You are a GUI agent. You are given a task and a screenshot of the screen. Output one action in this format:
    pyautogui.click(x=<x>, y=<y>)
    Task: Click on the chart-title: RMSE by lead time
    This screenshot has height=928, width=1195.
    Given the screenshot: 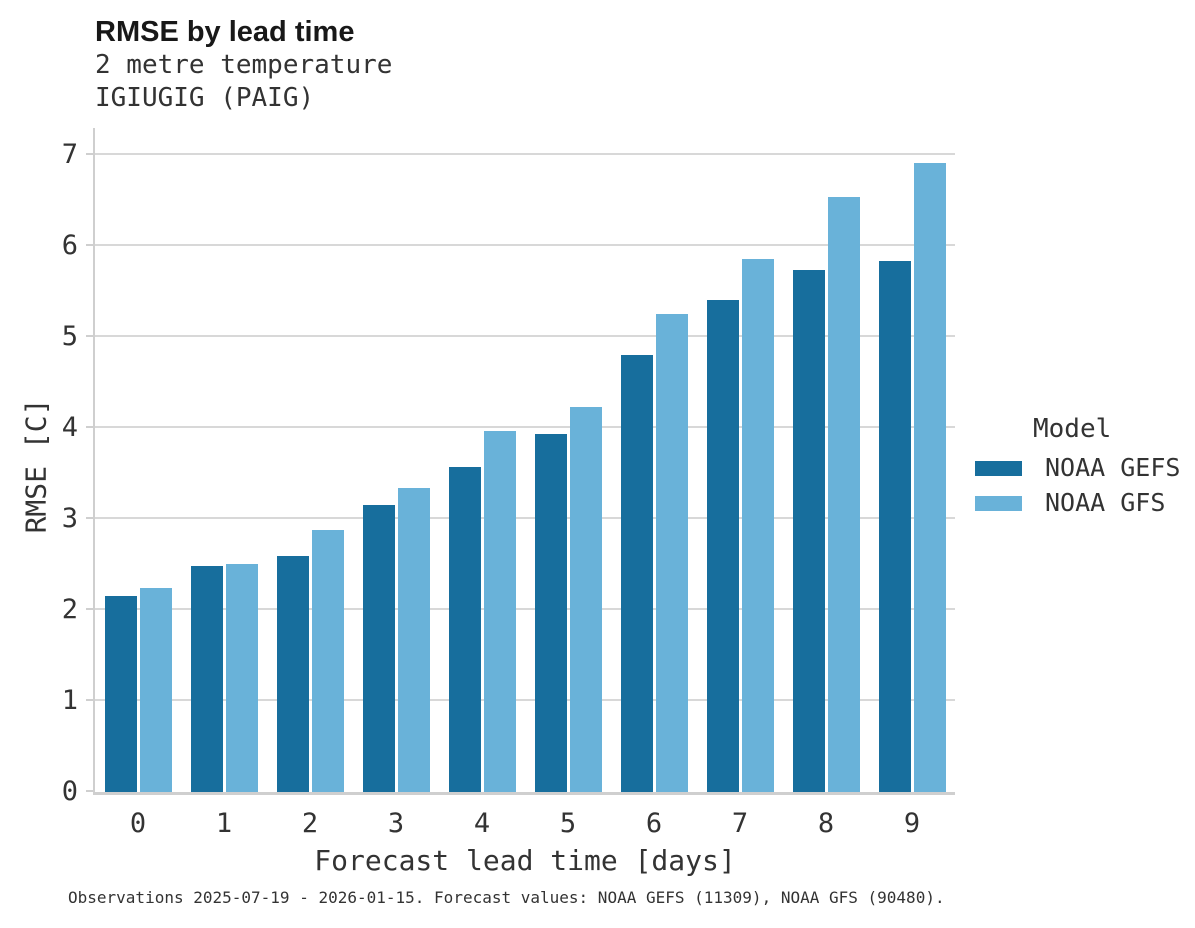 What is the action you would take?
    pyautogui.click(x=225, y=32)
    